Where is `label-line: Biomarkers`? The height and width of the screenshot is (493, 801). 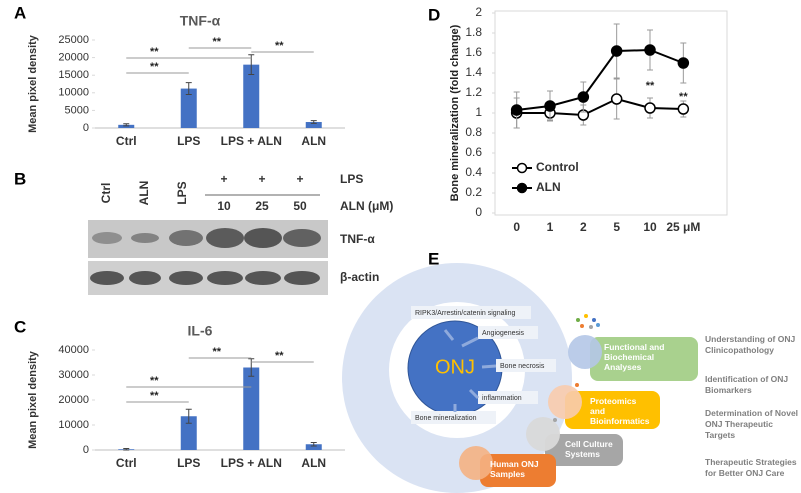 label-line: Biomarkers is located at coordinates (728, 390).